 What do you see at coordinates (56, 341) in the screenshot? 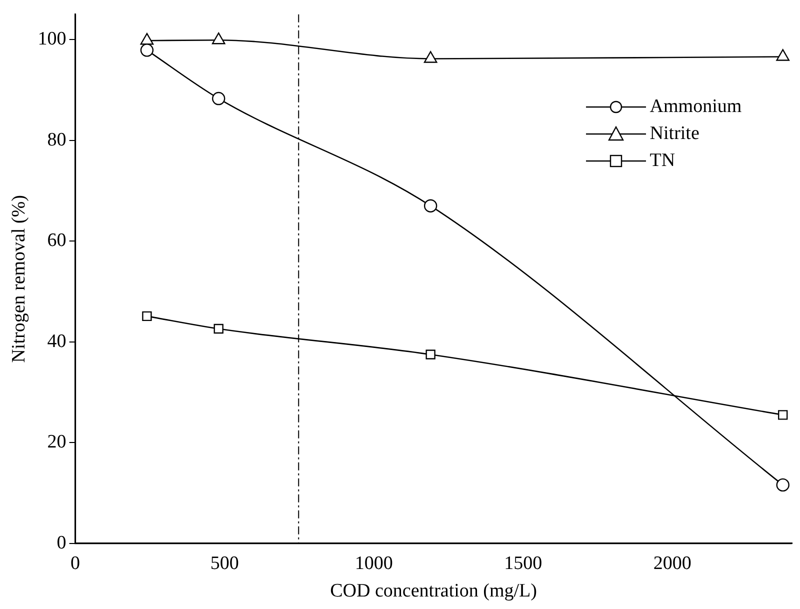
I see `y-tick-label: 40` at bounding box center [56, 341].